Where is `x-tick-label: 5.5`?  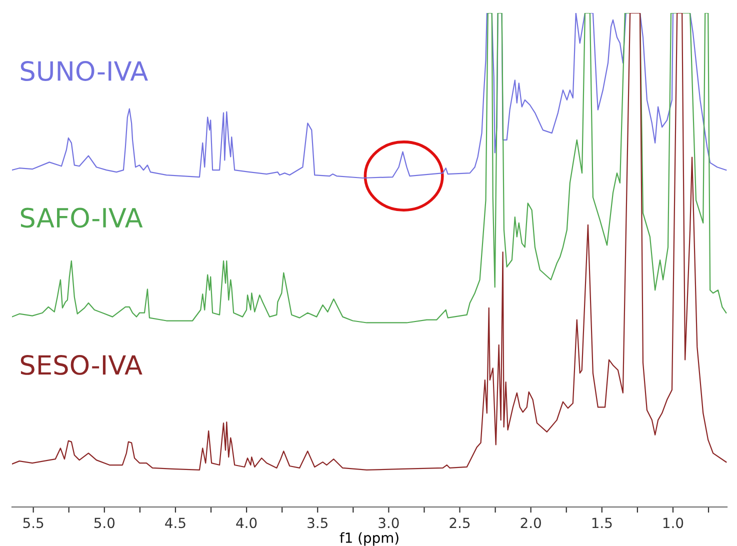 x-tick-label: 5.5 is located at coordinates (33, 523).